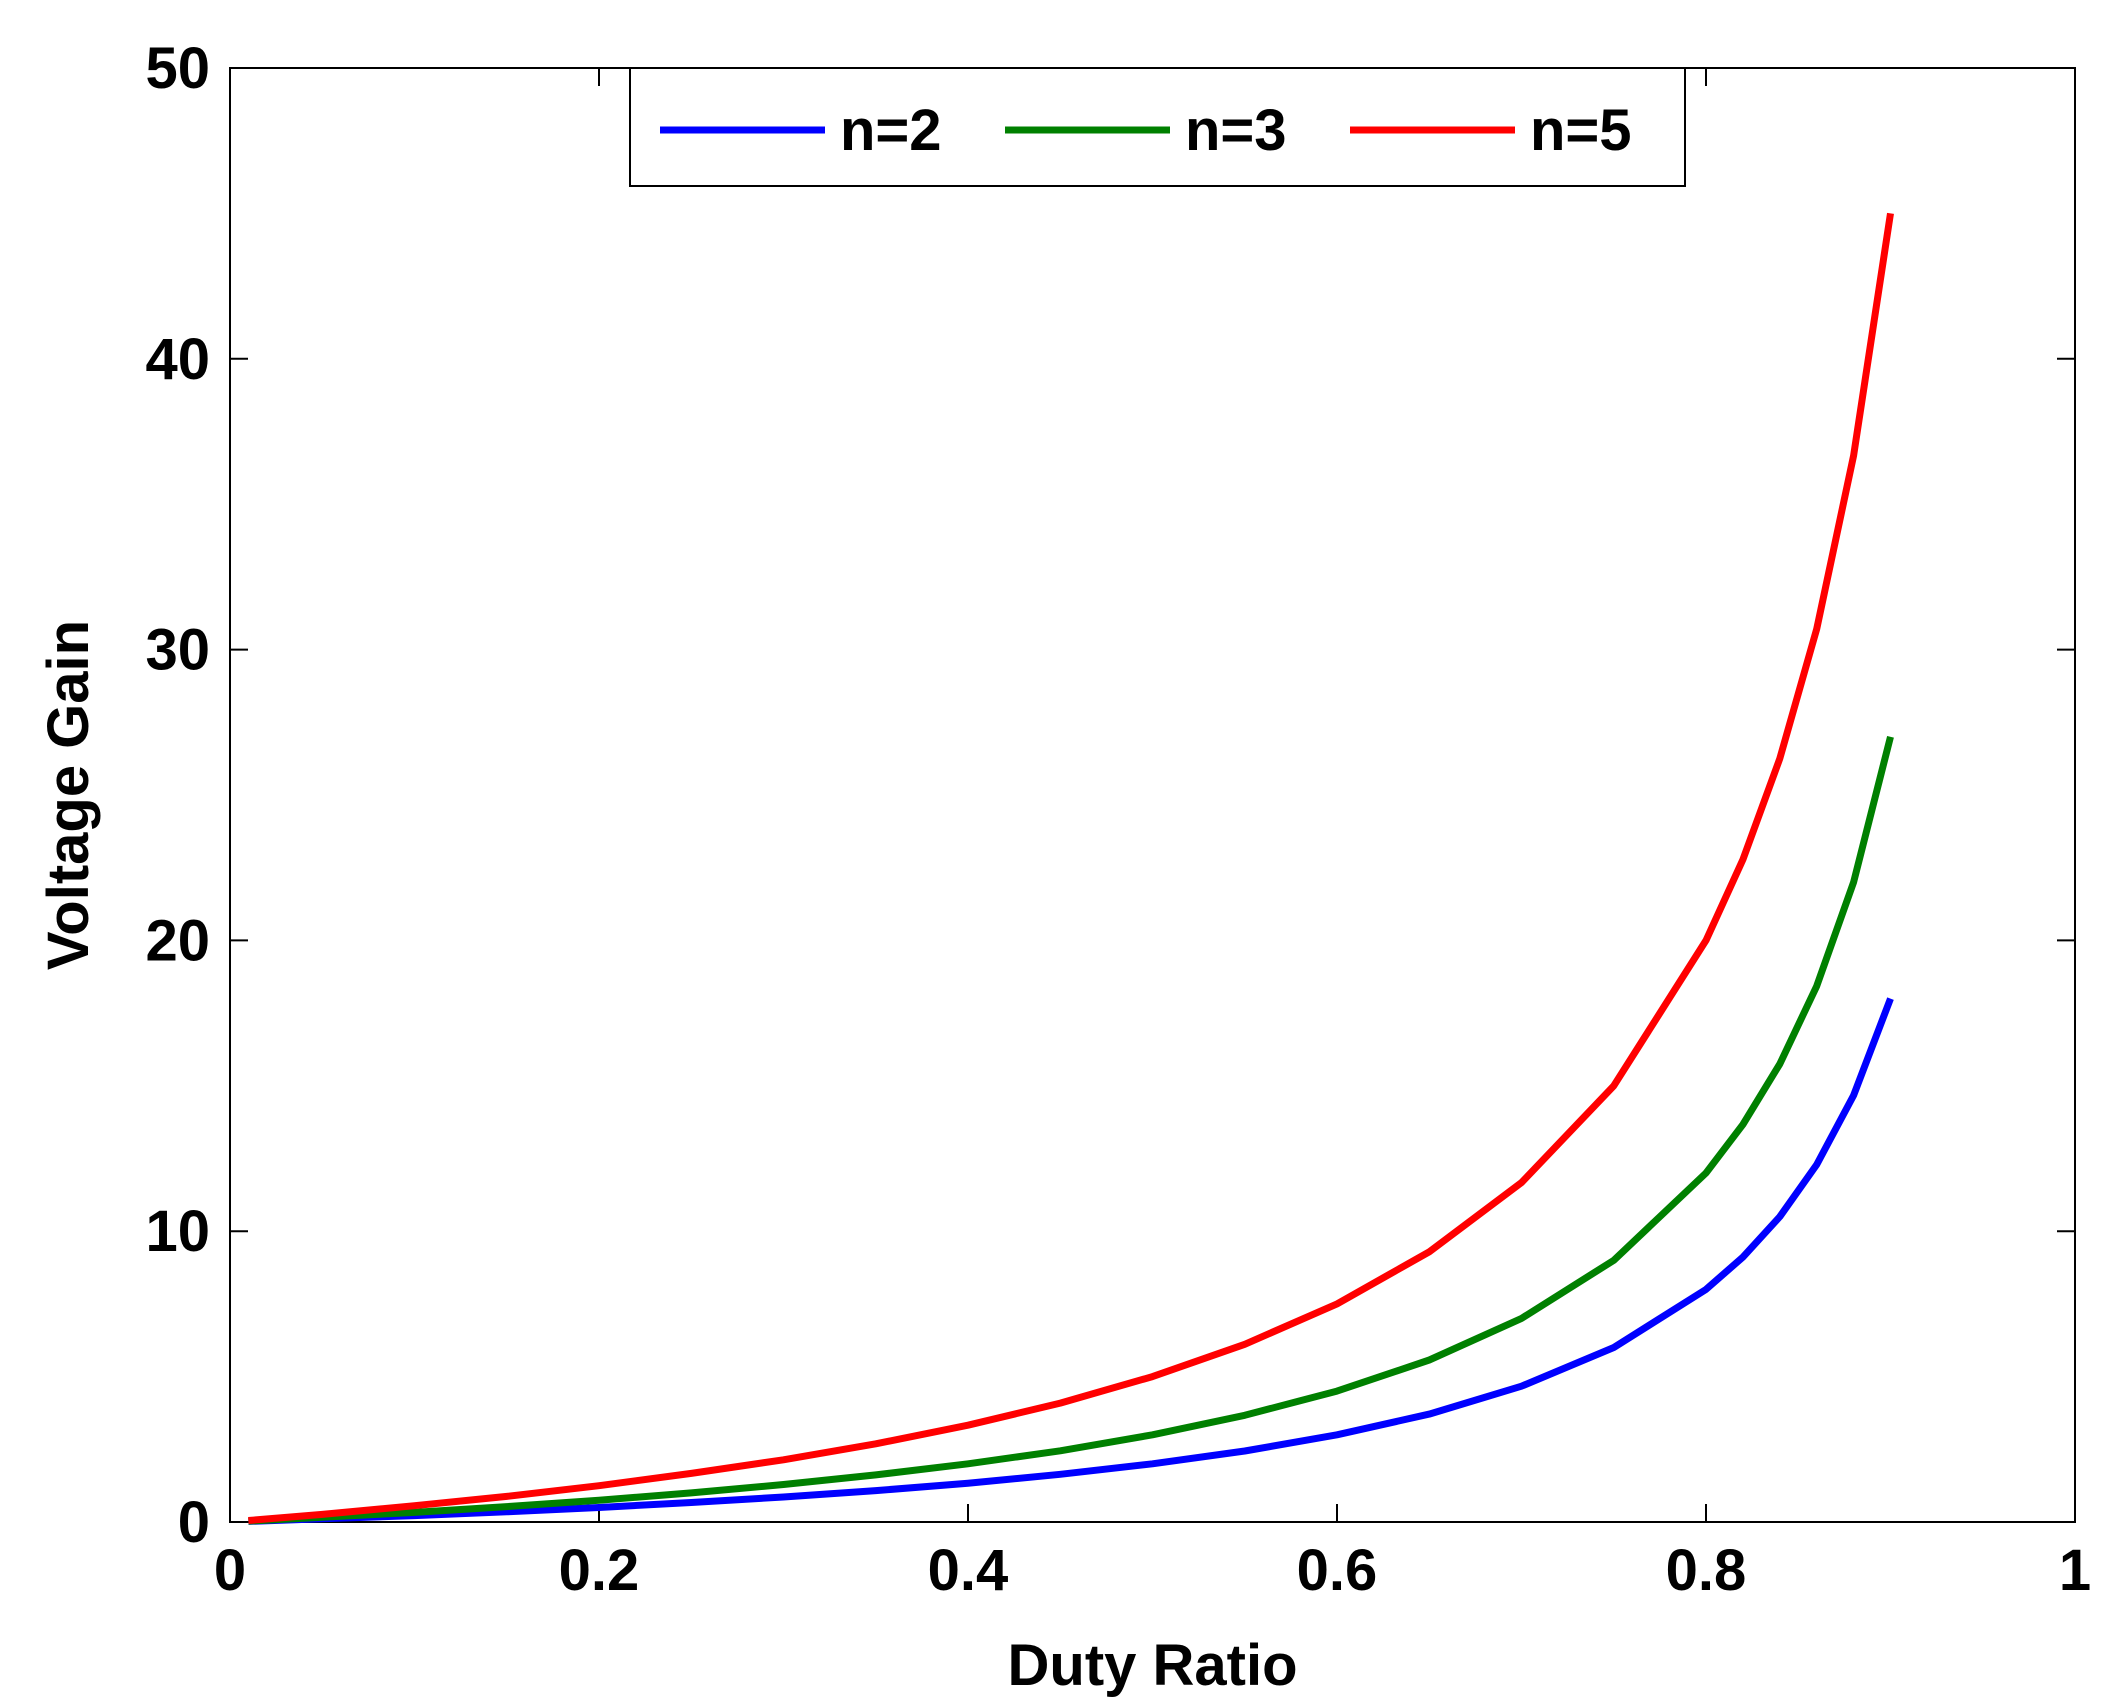 The height and width of the screenshot is (1706, 2117). Describe the element at coordinates (177, 359) in the screenshot. I see `y-tick-label: 40` at that location.